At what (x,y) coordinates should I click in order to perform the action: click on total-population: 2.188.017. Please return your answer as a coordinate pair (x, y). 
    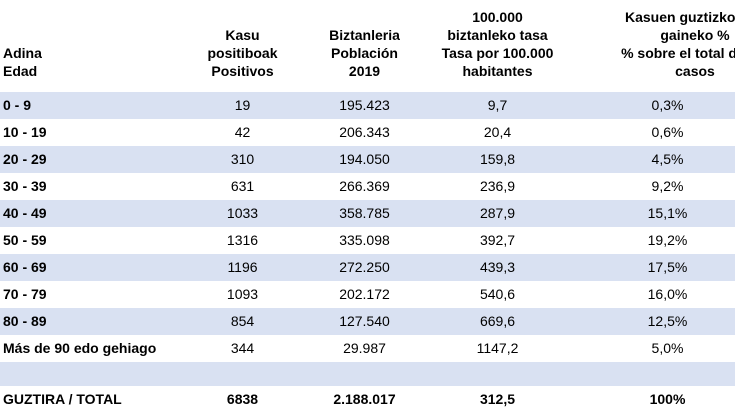
    Looking at the image, I should click on (364, 399).